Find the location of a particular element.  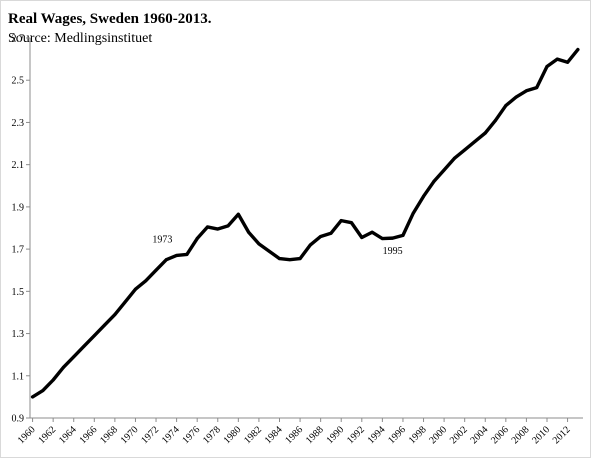

y-tick-label: 2.1 is located at coordinates (18, 165).